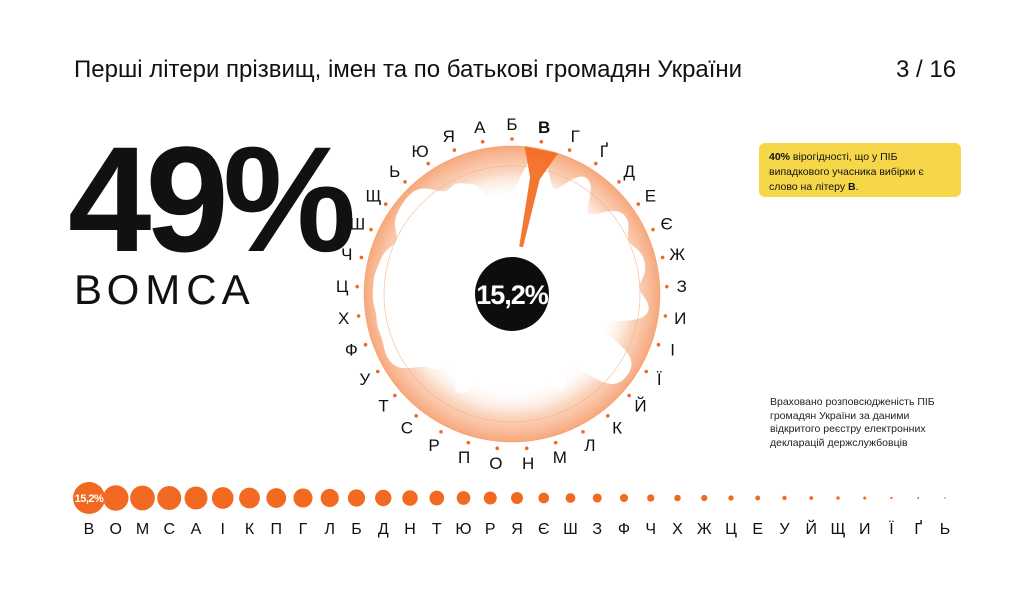 The height and width of the screenshot is (594, 1024). What do you see at coordinates (343, 318) in the screenshot?
I see `ring-letter: Х` at bounding box center [343, 318].